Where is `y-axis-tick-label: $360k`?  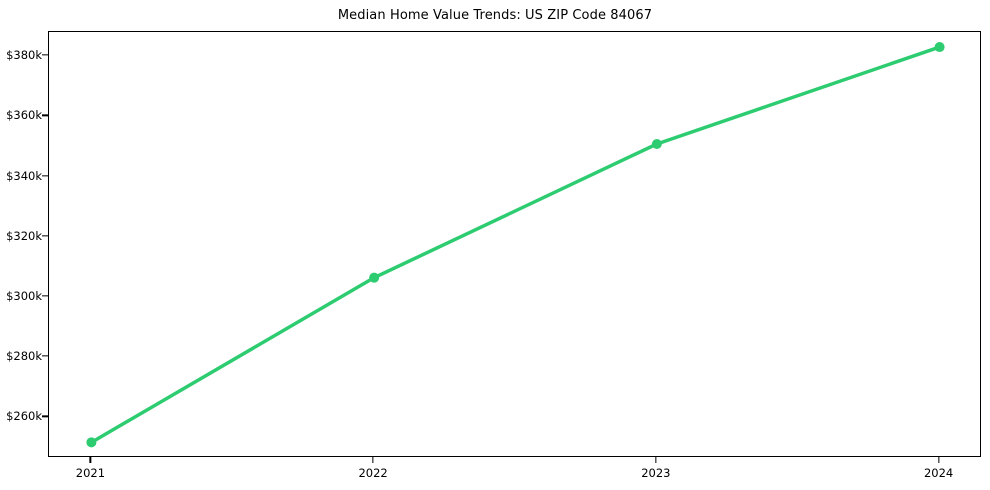
y-axis-tick-label: $360k is located at coordinates (24, 115).